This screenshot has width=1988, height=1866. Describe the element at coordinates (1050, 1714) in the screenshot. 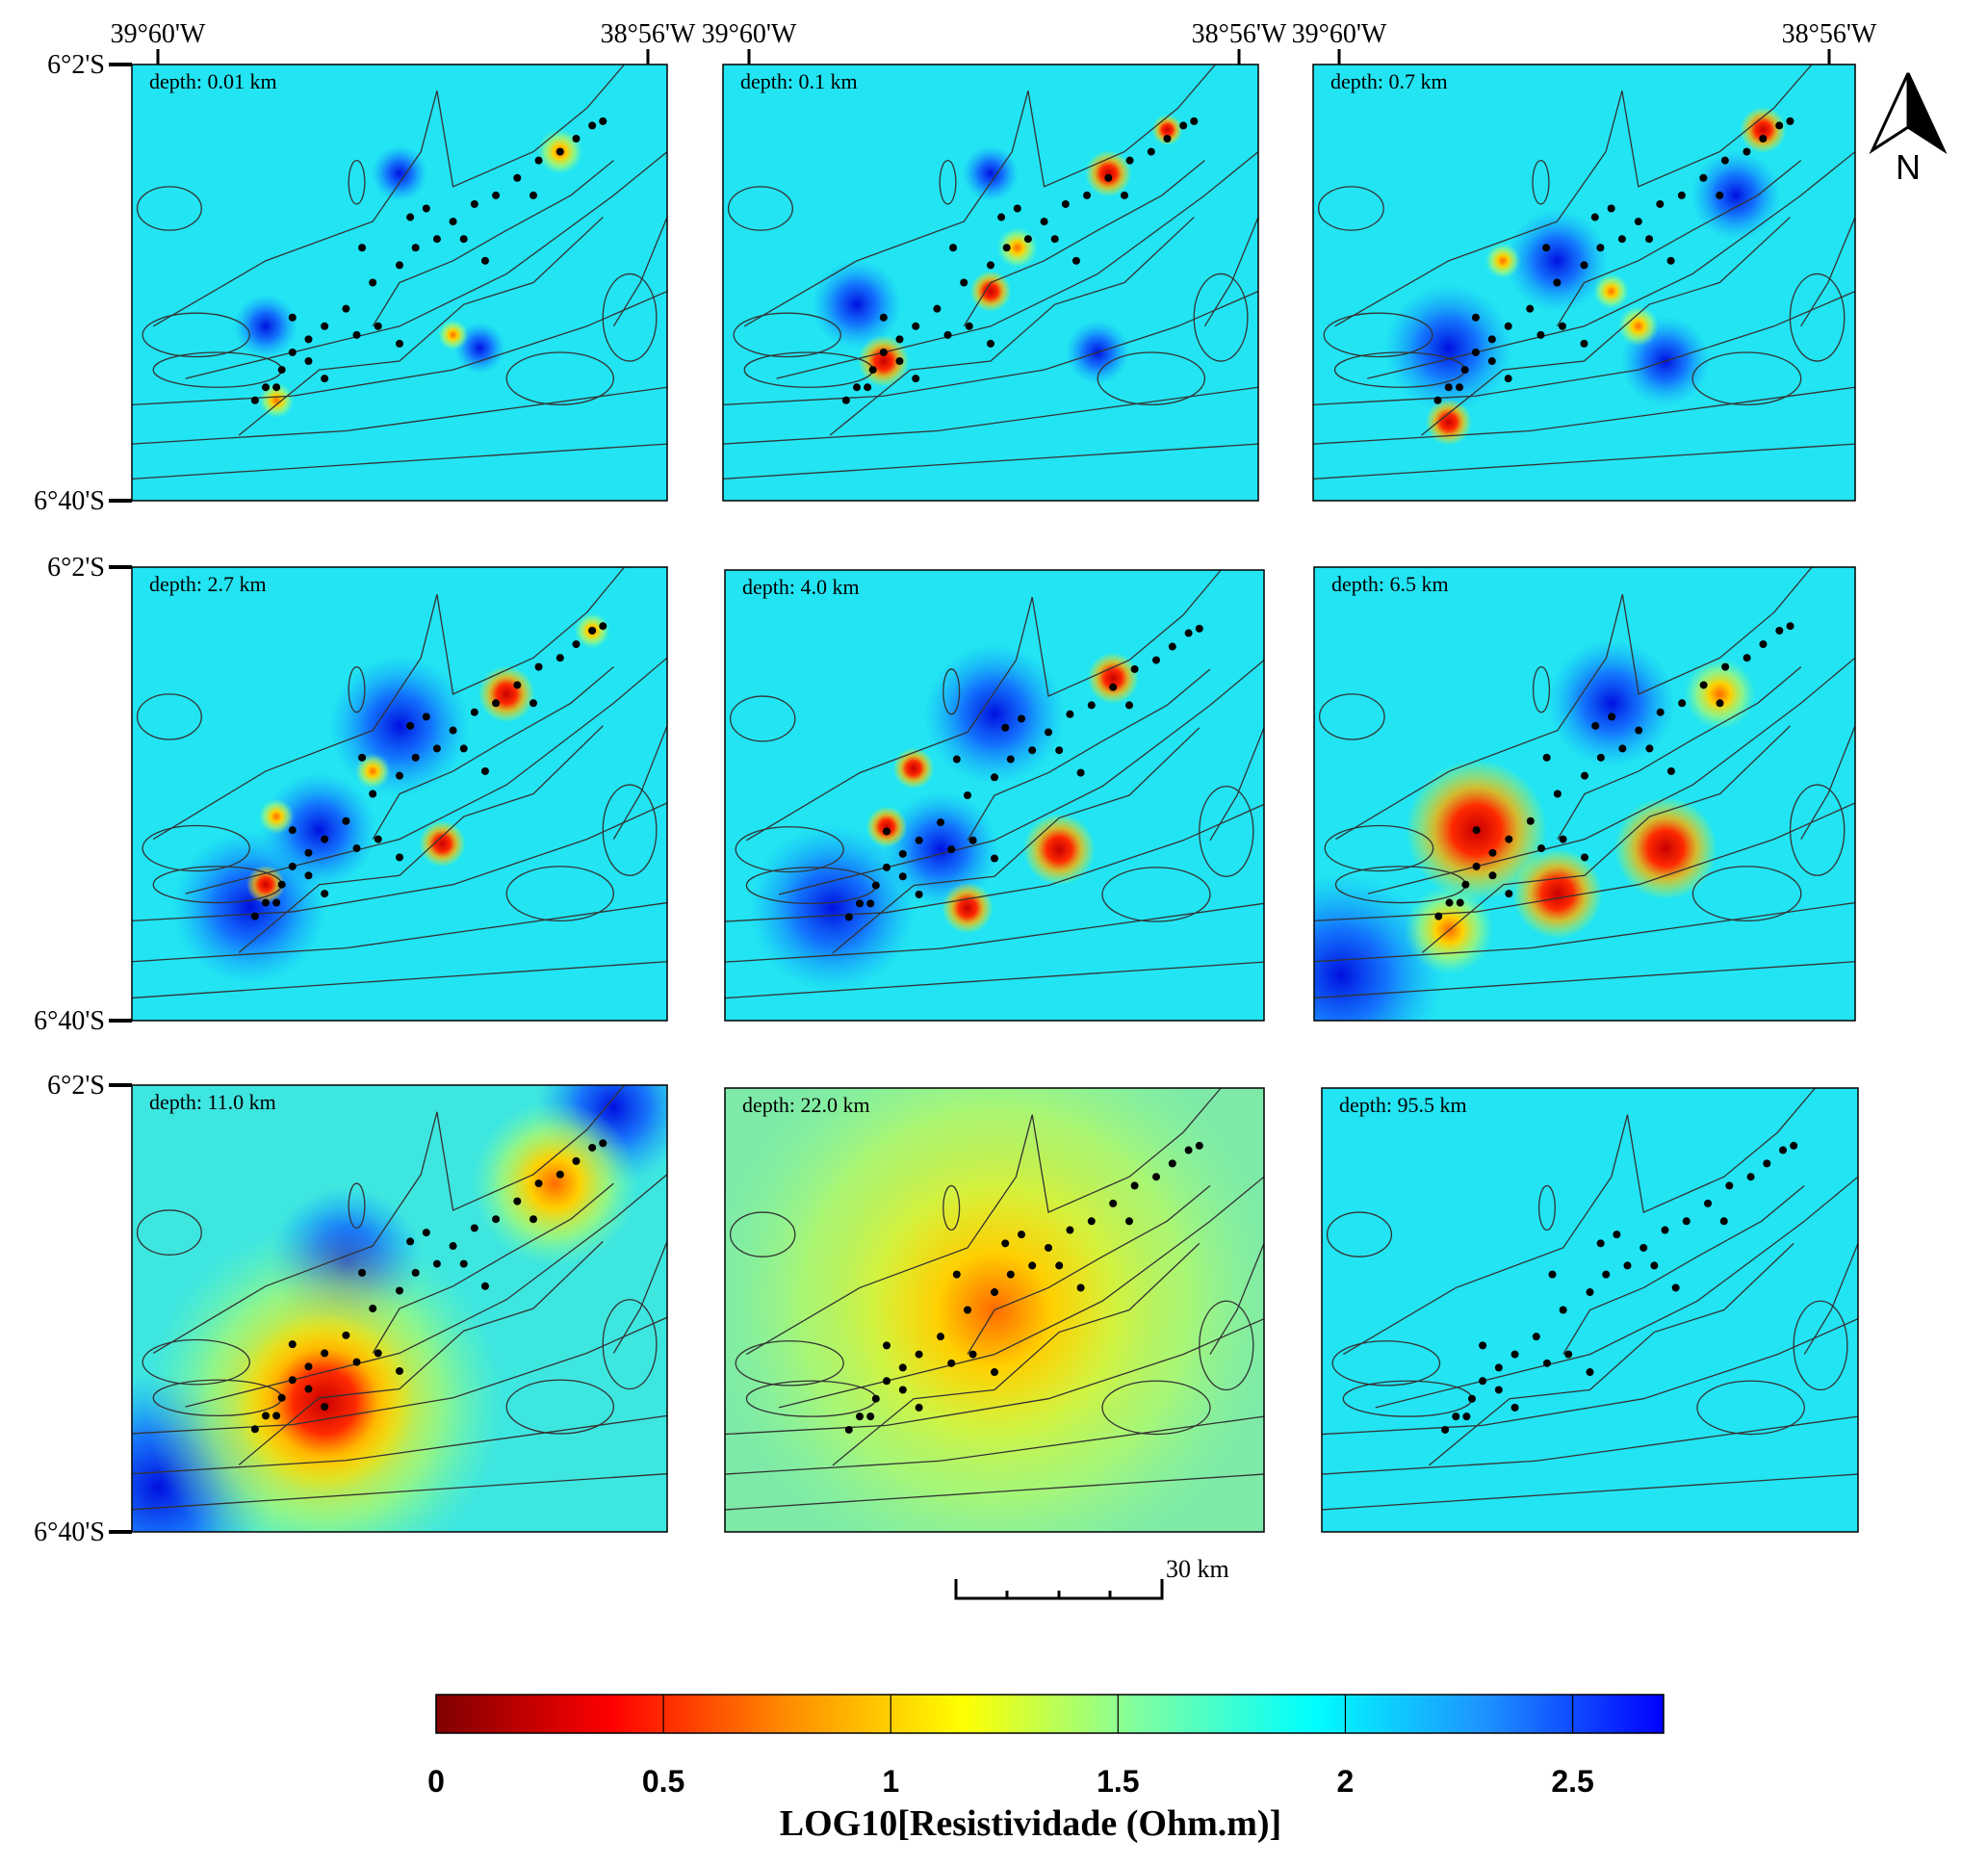

I see `colorbar-fill` at that location.